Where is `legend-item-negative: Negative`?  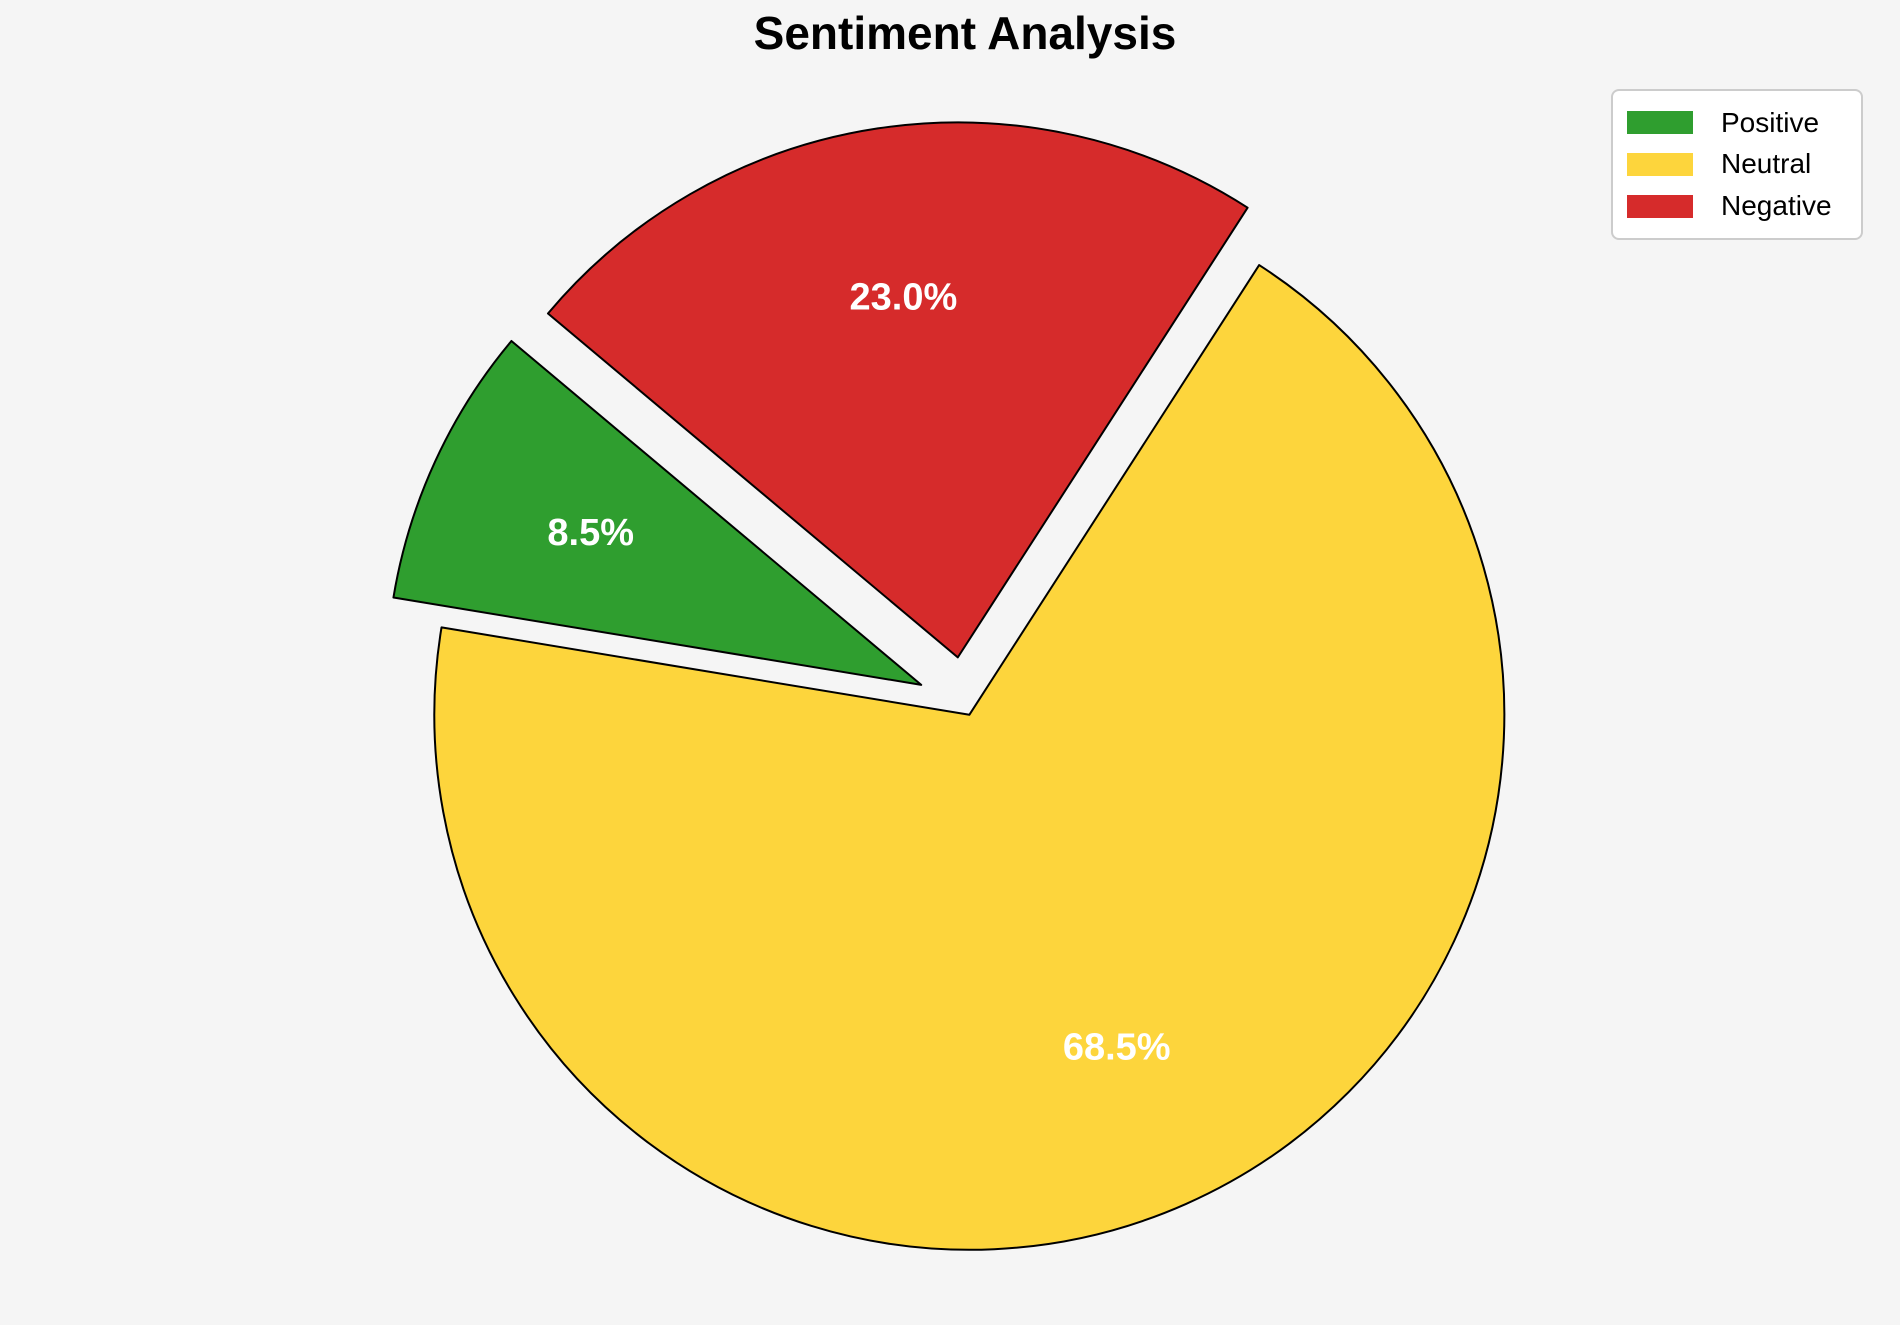
legend-item-negative: Negative is located at coordinates (1737, 206).